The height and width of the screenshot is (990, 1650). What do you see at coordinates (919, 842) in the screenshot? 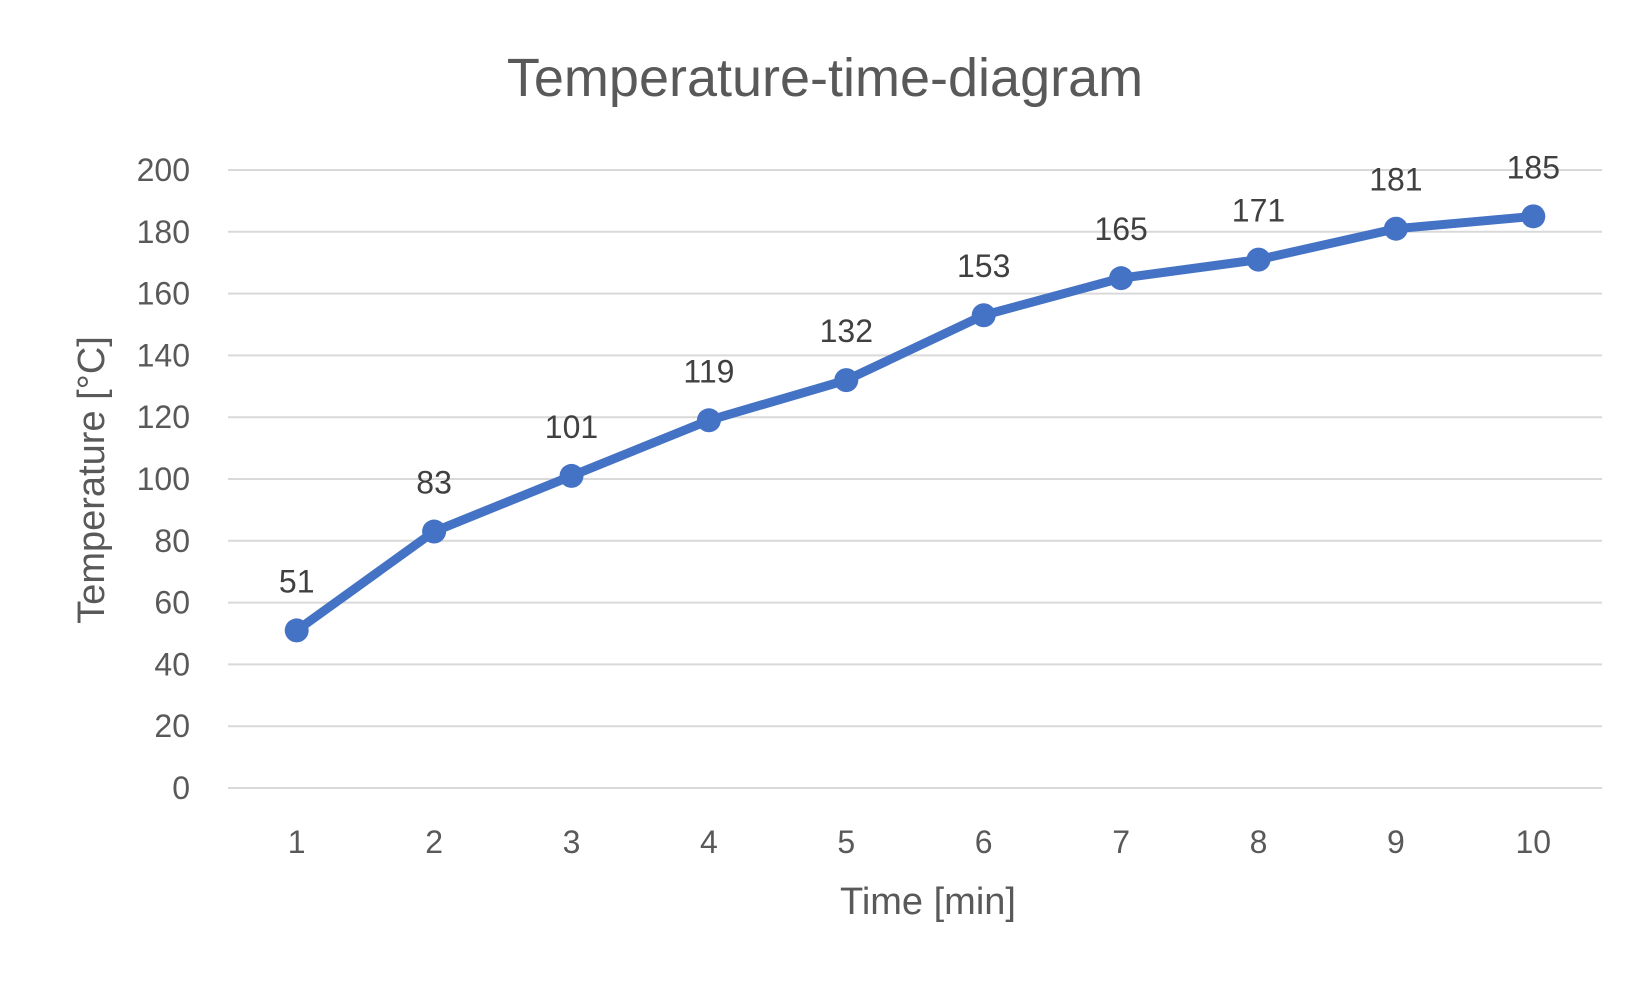
I see `x-axis-ticks: 1 2 3 4 5 6 7 8 9 10` at bounding box center [919, 842].